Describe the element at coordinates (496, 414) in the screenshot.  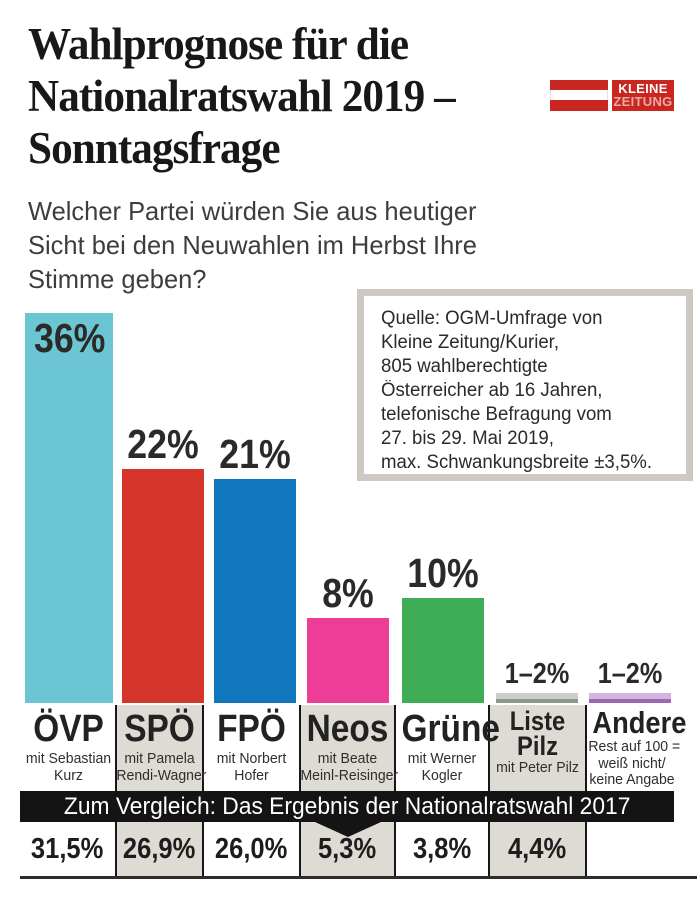
I see `source-line: telefonische Befragung vom` at that location.